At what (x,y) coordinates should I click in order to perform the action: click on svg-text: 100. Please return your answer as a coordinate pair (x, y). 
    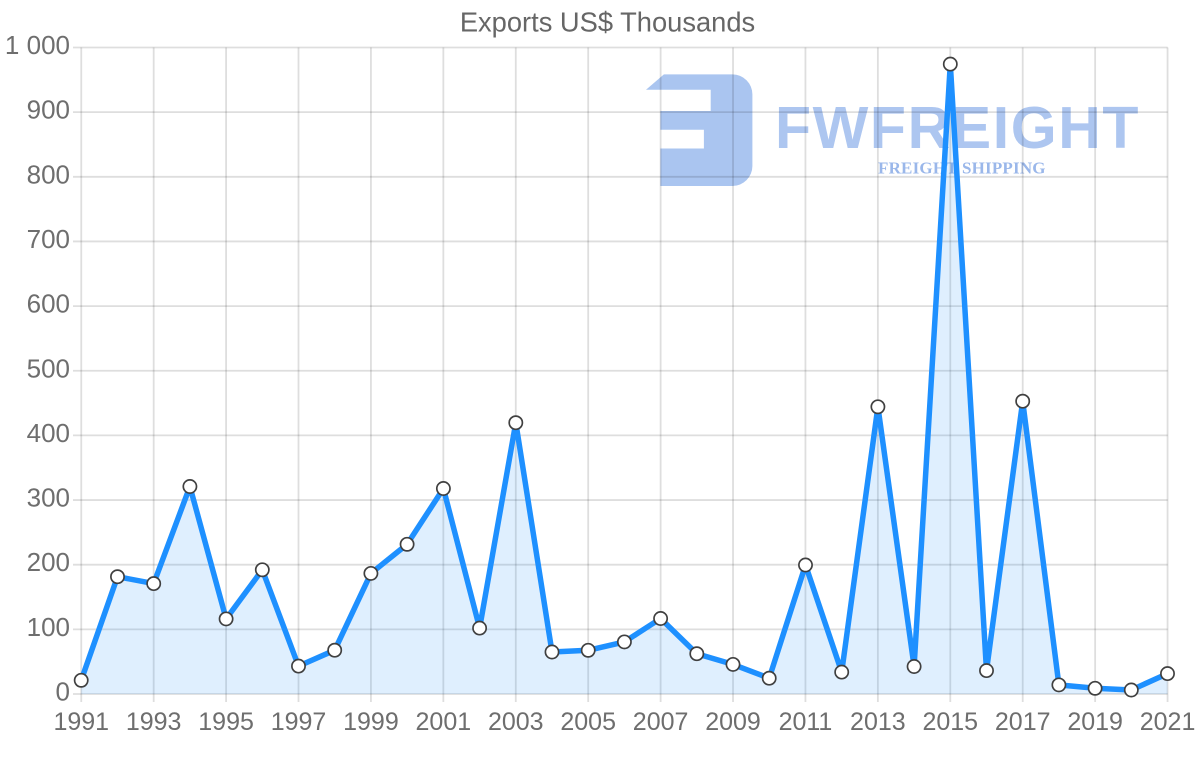
    Looking at the image, I should click on (48, 627).